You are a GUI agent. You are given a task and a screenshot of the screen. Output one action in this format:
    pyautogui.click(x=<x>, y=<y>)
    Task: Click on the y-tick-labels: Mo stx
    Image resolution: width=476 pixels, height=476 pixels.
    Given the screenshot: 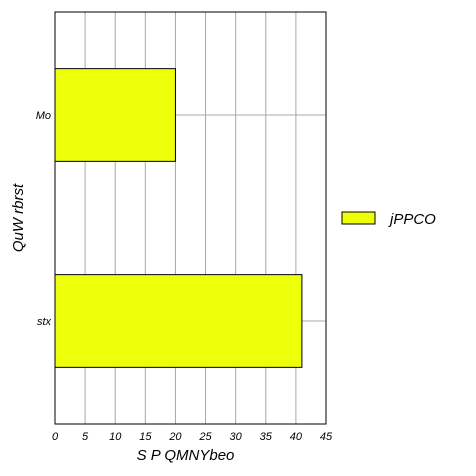 What is the action you would take?
    pyautogui.click(x=44, y=219)
    